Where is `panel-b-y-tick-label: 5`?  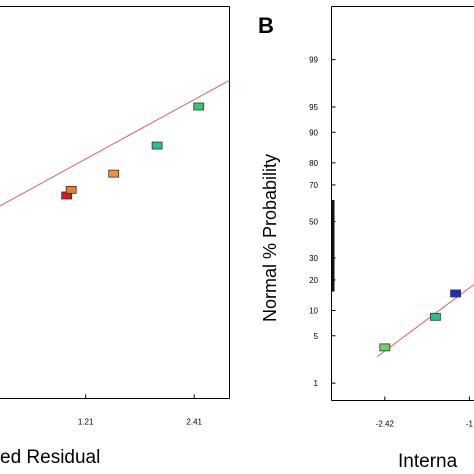 panel-b-y-tick-label: 5 is located at coordinates (316, 336).